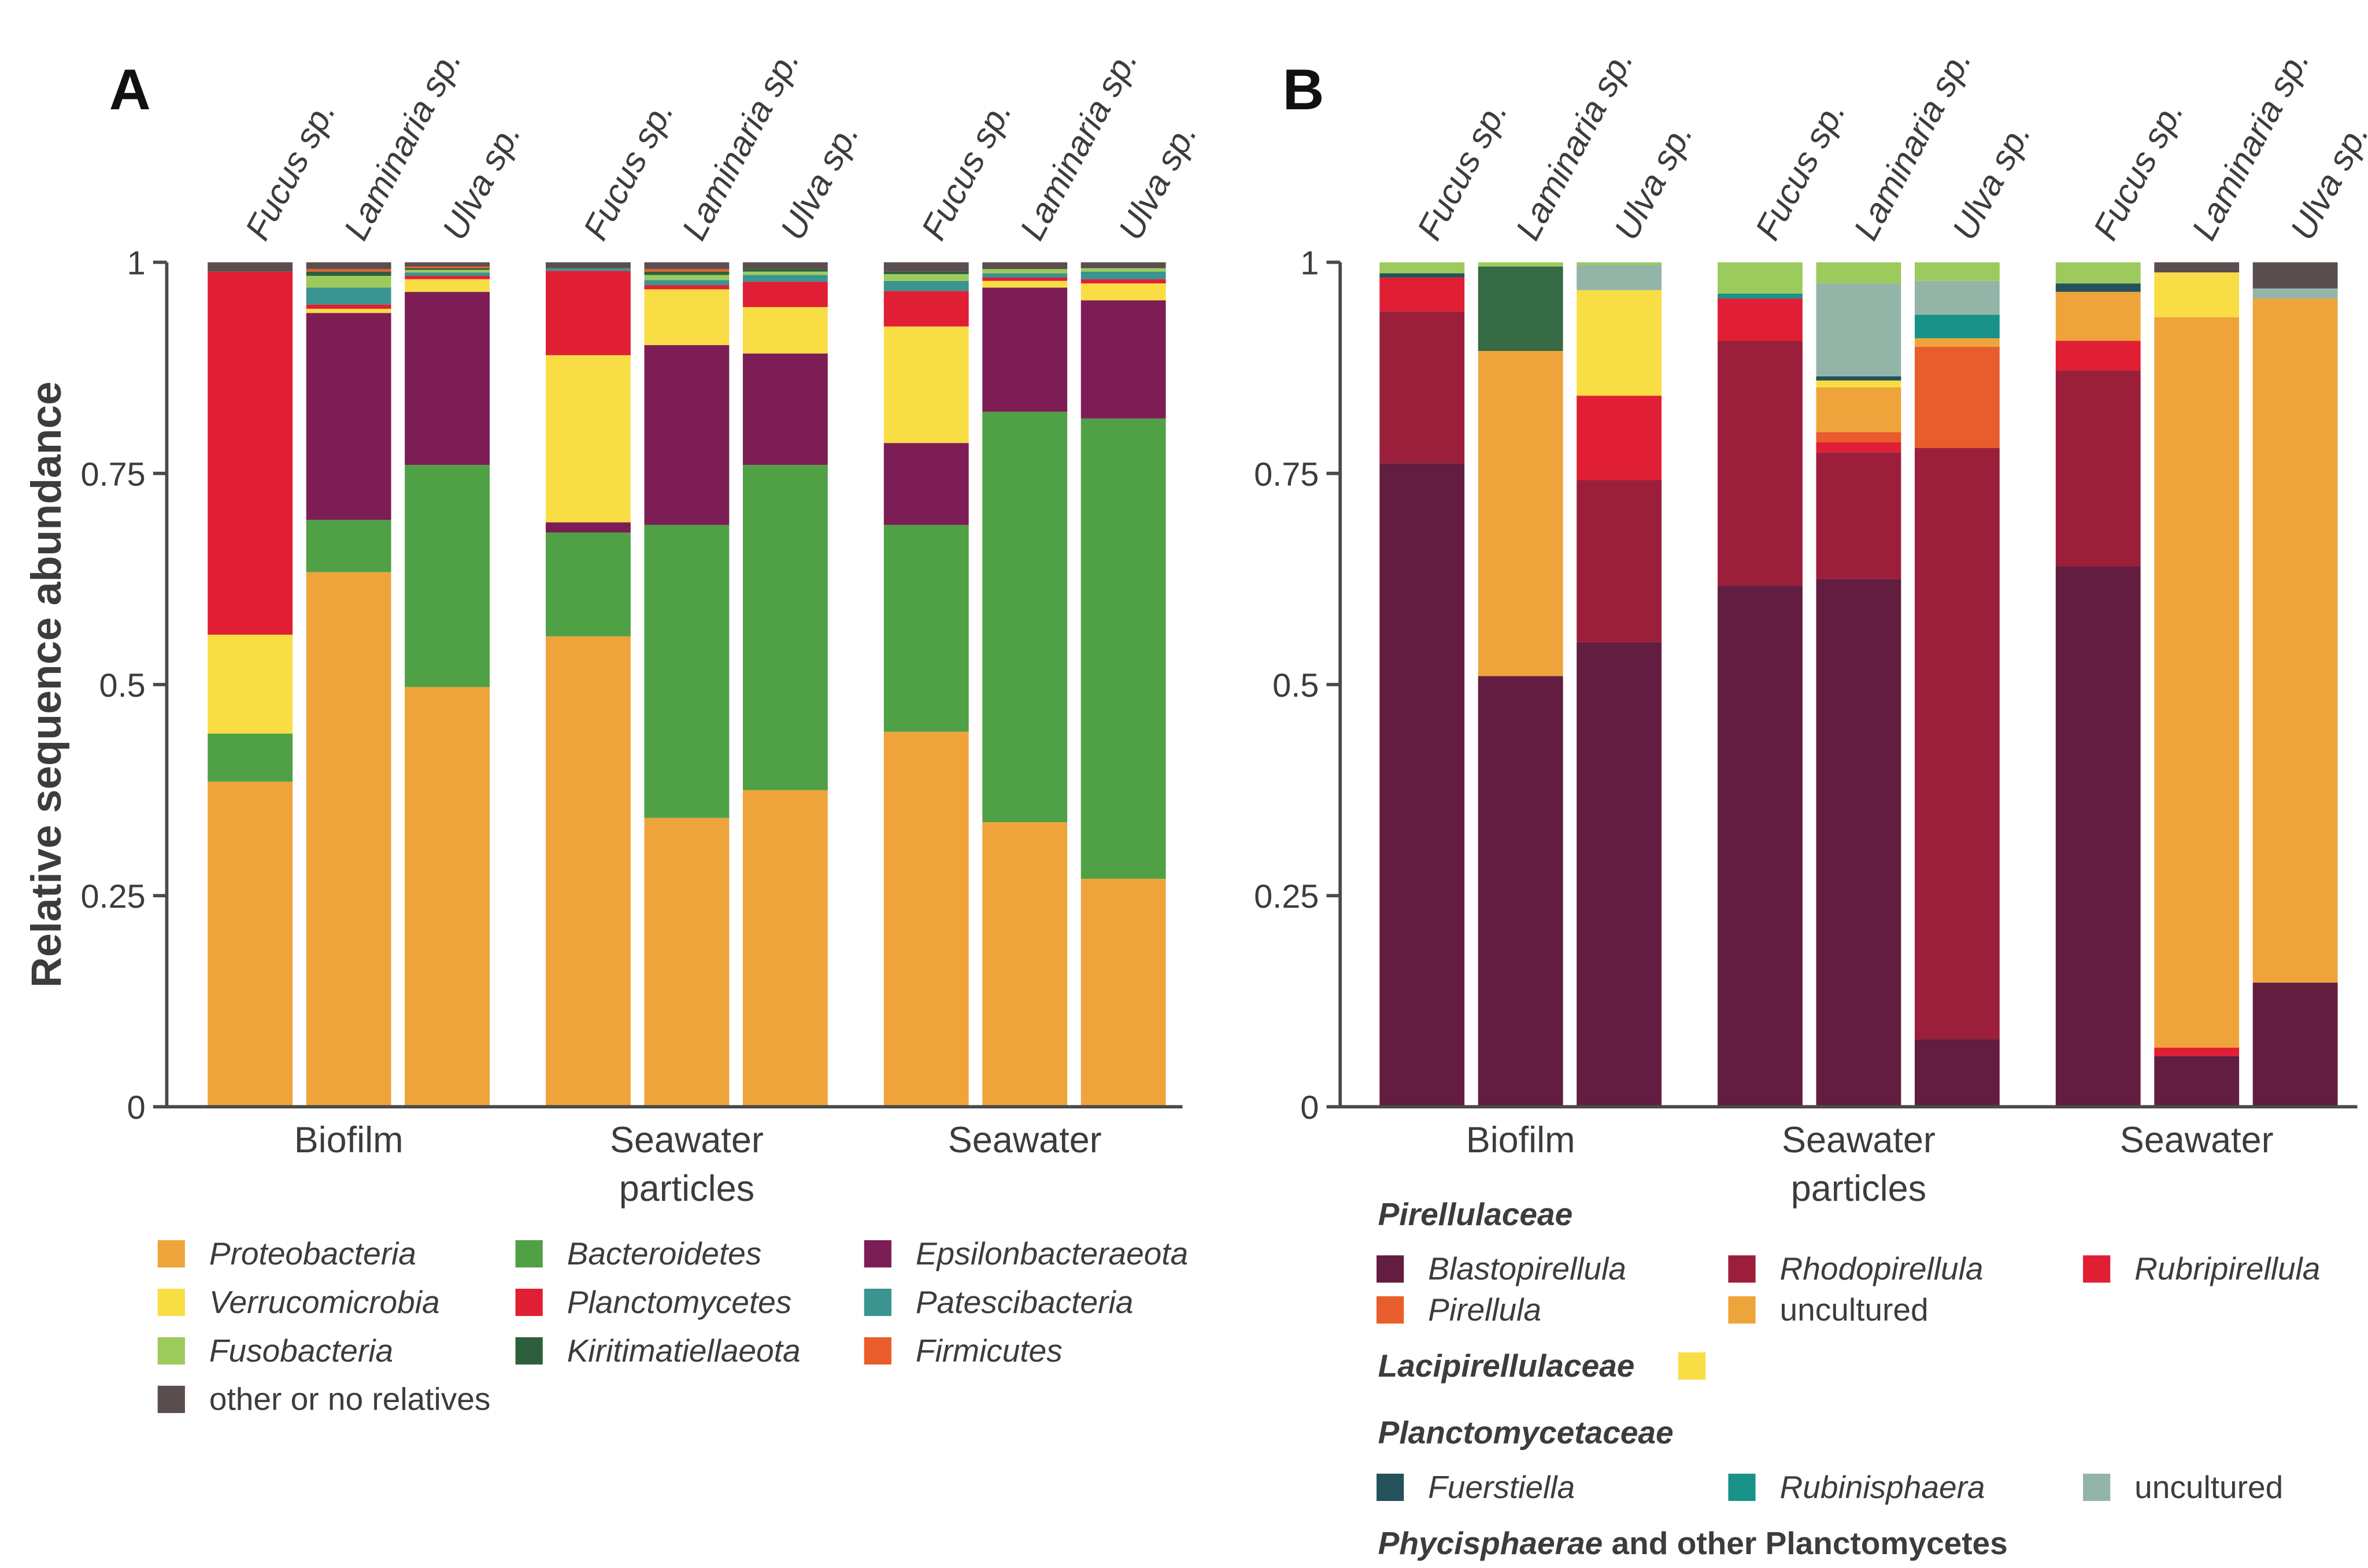 Image resolution: width=2368 pixels, height=1568 pixels. What do you see at coordinates (687, 1188) in the screenshot?
I see `group-label: particles` at bounding box center [687, 1188].